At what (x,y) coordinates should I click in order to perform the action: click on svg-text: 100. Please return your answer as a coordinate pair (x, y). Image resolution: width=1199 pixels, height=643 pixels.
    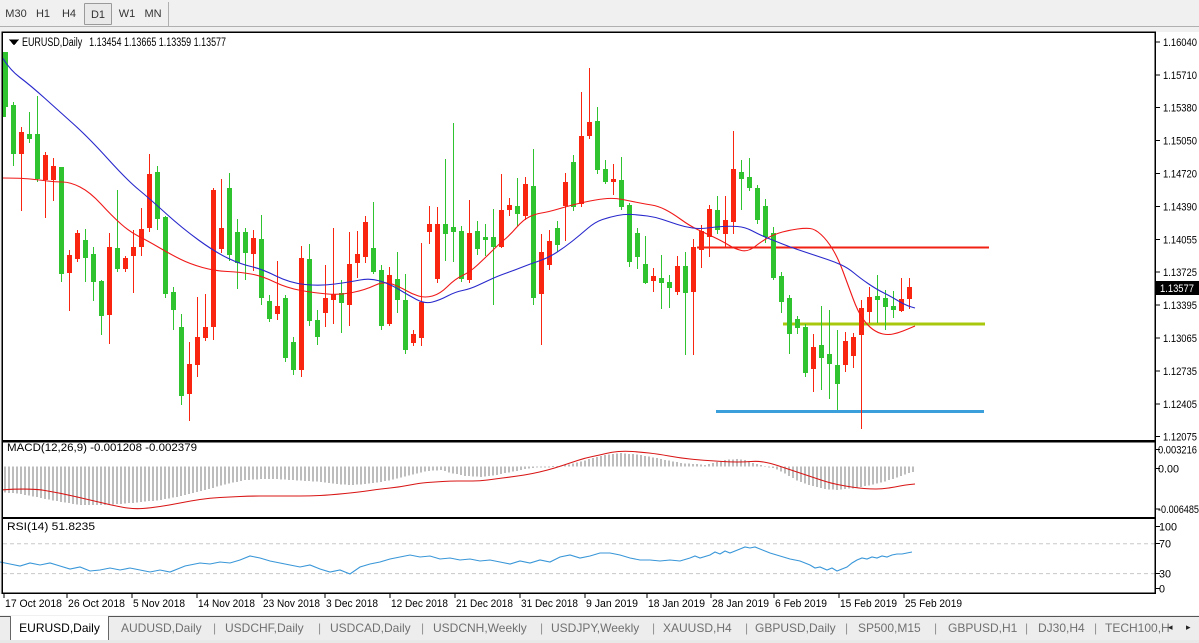
    Looking at the image, I should click on (1168, 528).